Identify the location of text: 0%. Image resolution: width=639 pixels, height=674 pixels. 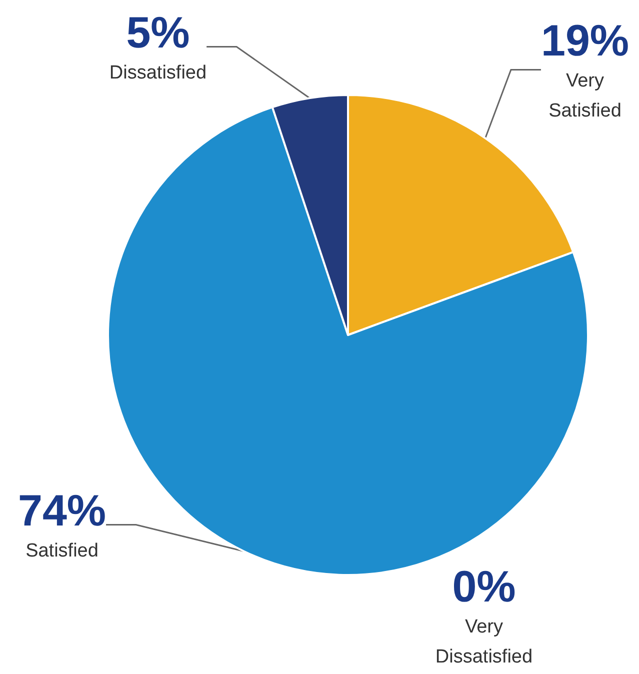
(484, 587).